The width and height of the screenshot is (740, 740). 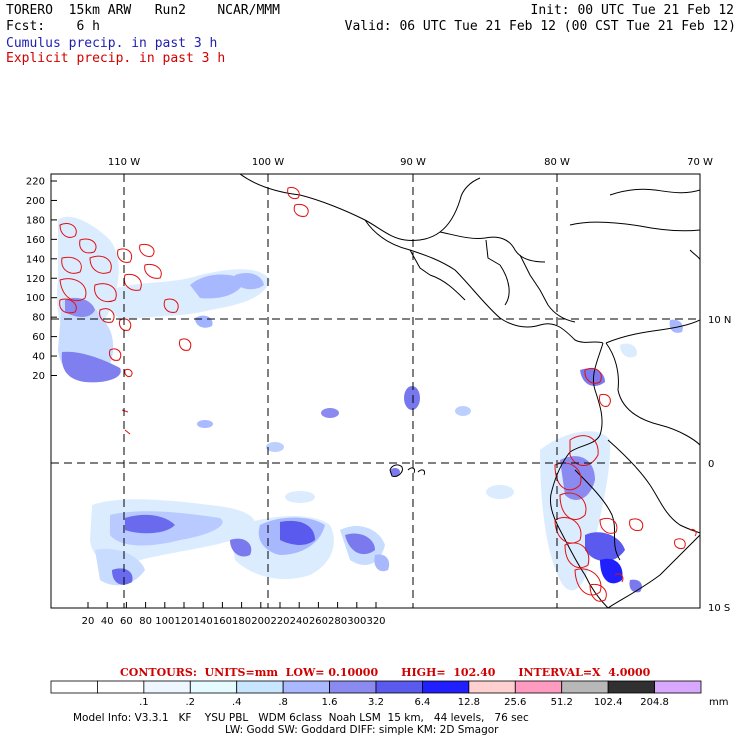 What do you see at coordinates (241, 621) in the screenshot?
I see `x-tick-label: 180` at bounding box center [241, 621].